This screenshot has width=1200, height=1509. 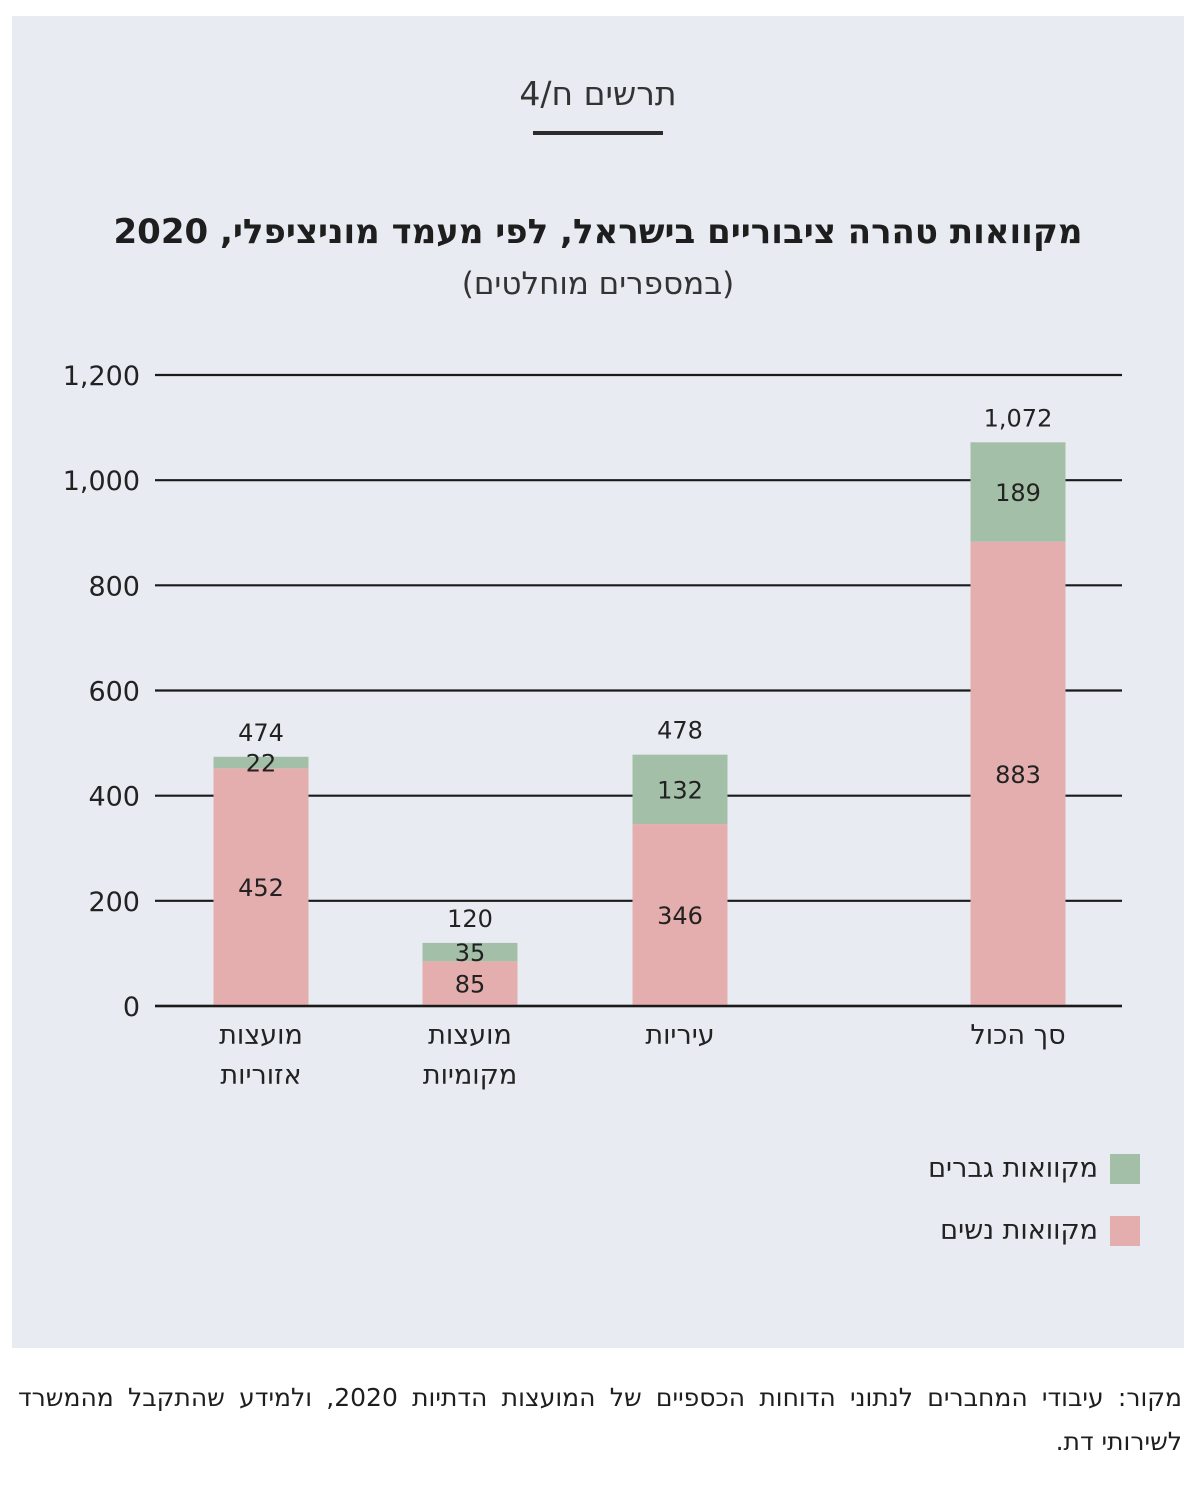 I want to click on legend-label-men: מקוואות גברים, so click(x=1013, y=1168).